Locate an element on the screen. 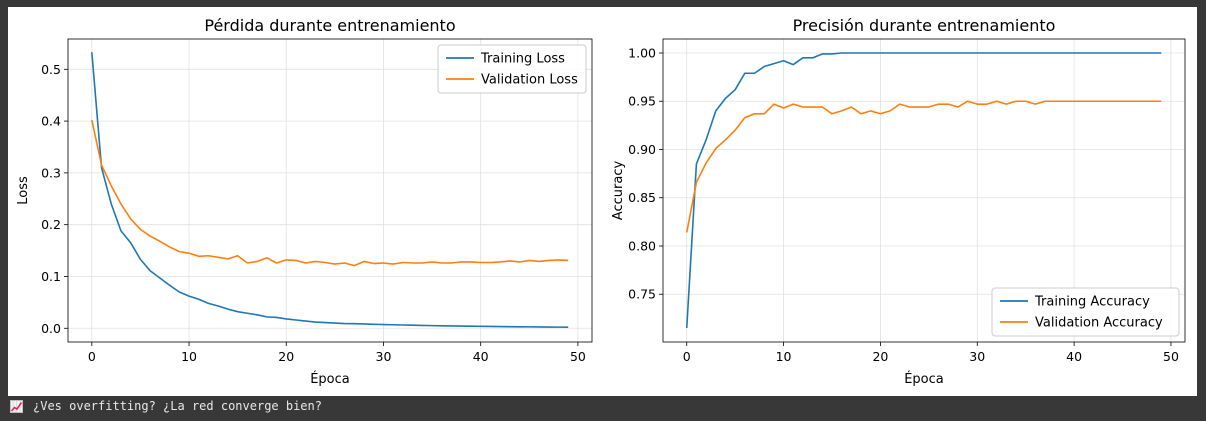 This screenshot has height=421, width=1206. chart-title: Precisión durante entrenamiento is located at coordinates (924, 25).